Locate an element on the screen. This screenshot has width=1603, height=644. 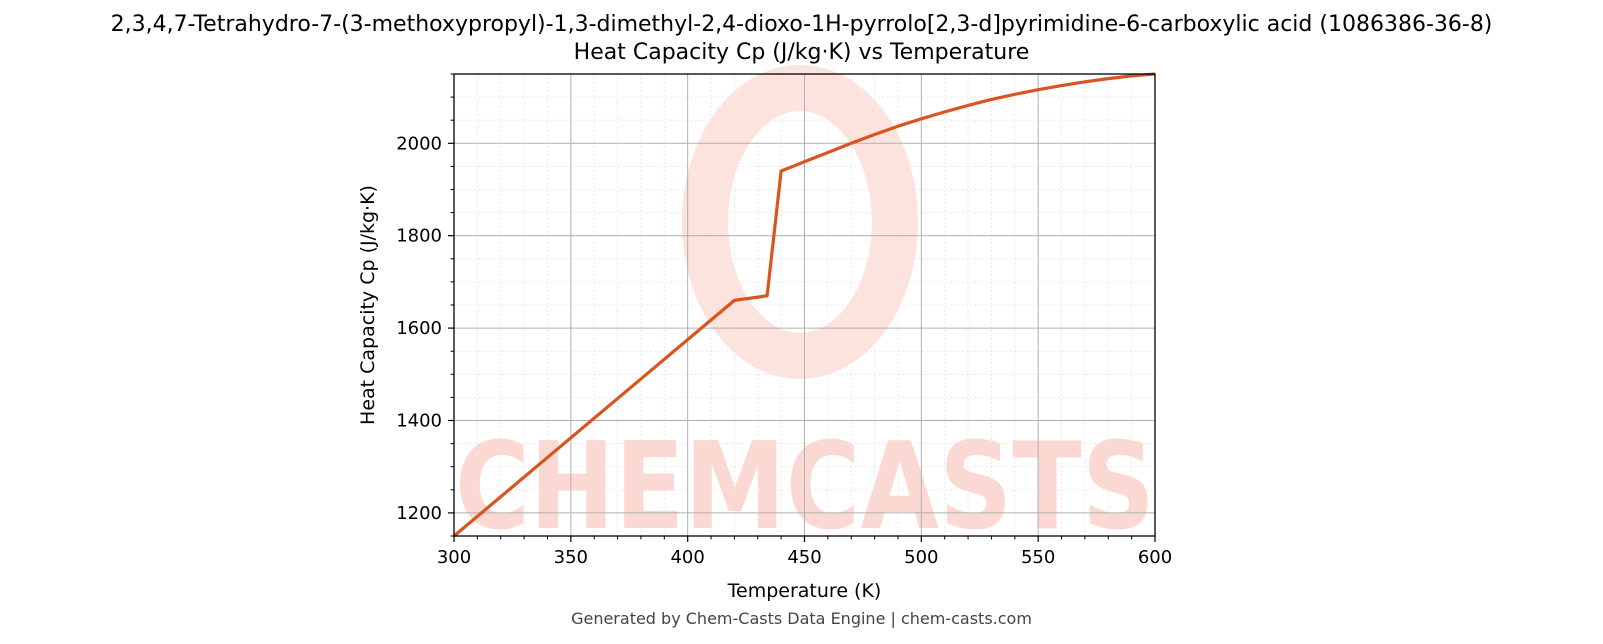
x-axis-label: Temperature (K) is located at coordinates (804, 591).